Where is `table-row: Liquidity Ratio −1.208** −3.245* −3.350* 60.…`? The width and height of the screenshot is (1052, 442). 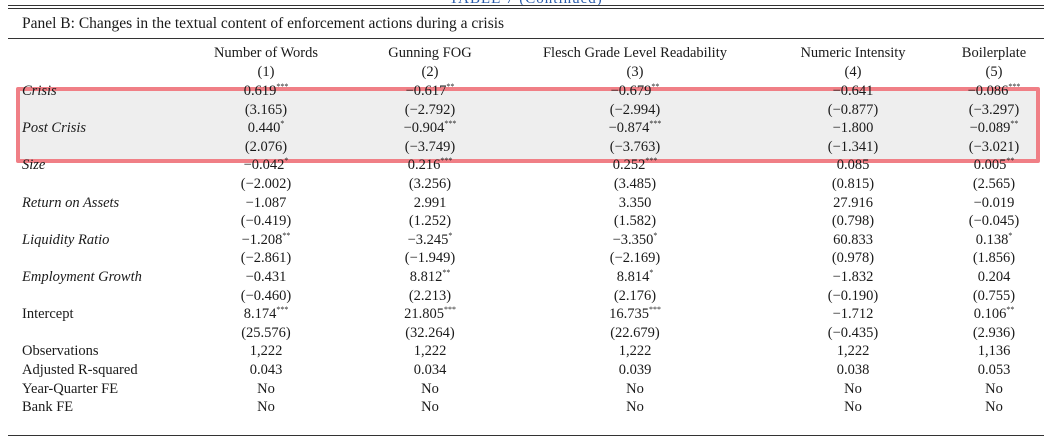 table-row: Liquidity Ratio −1.208** −3.245* −3.350* 60.… is located at coordinates (527, 240).